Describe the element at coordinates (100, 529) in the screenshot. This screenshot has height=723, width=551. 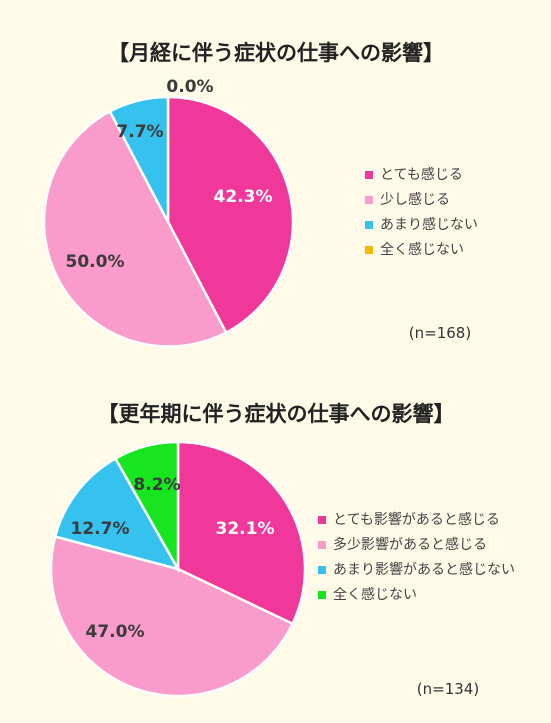
I see `slice-label-3: 12.7%` at that location.